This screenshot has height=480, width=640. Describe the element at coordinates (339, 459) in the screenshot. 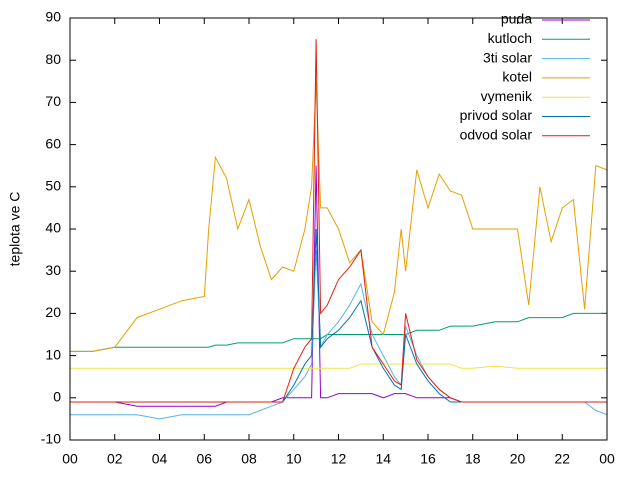

I see `x-tick-label: 12` at that location.